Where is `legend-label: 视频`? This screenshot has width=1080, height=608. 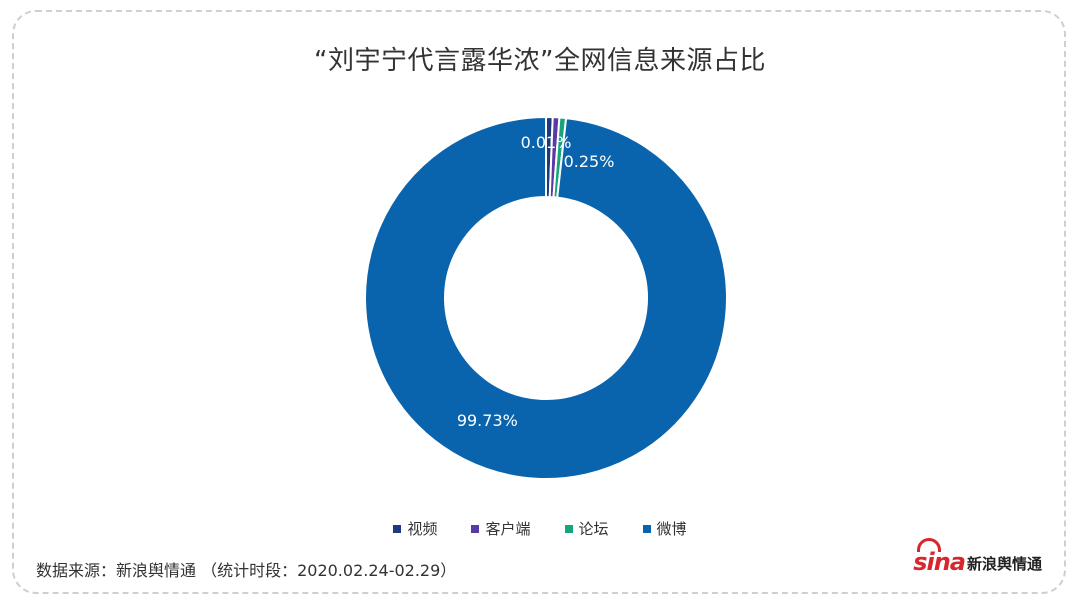
legend-label: 视频 is located at coordinates (422, 529).